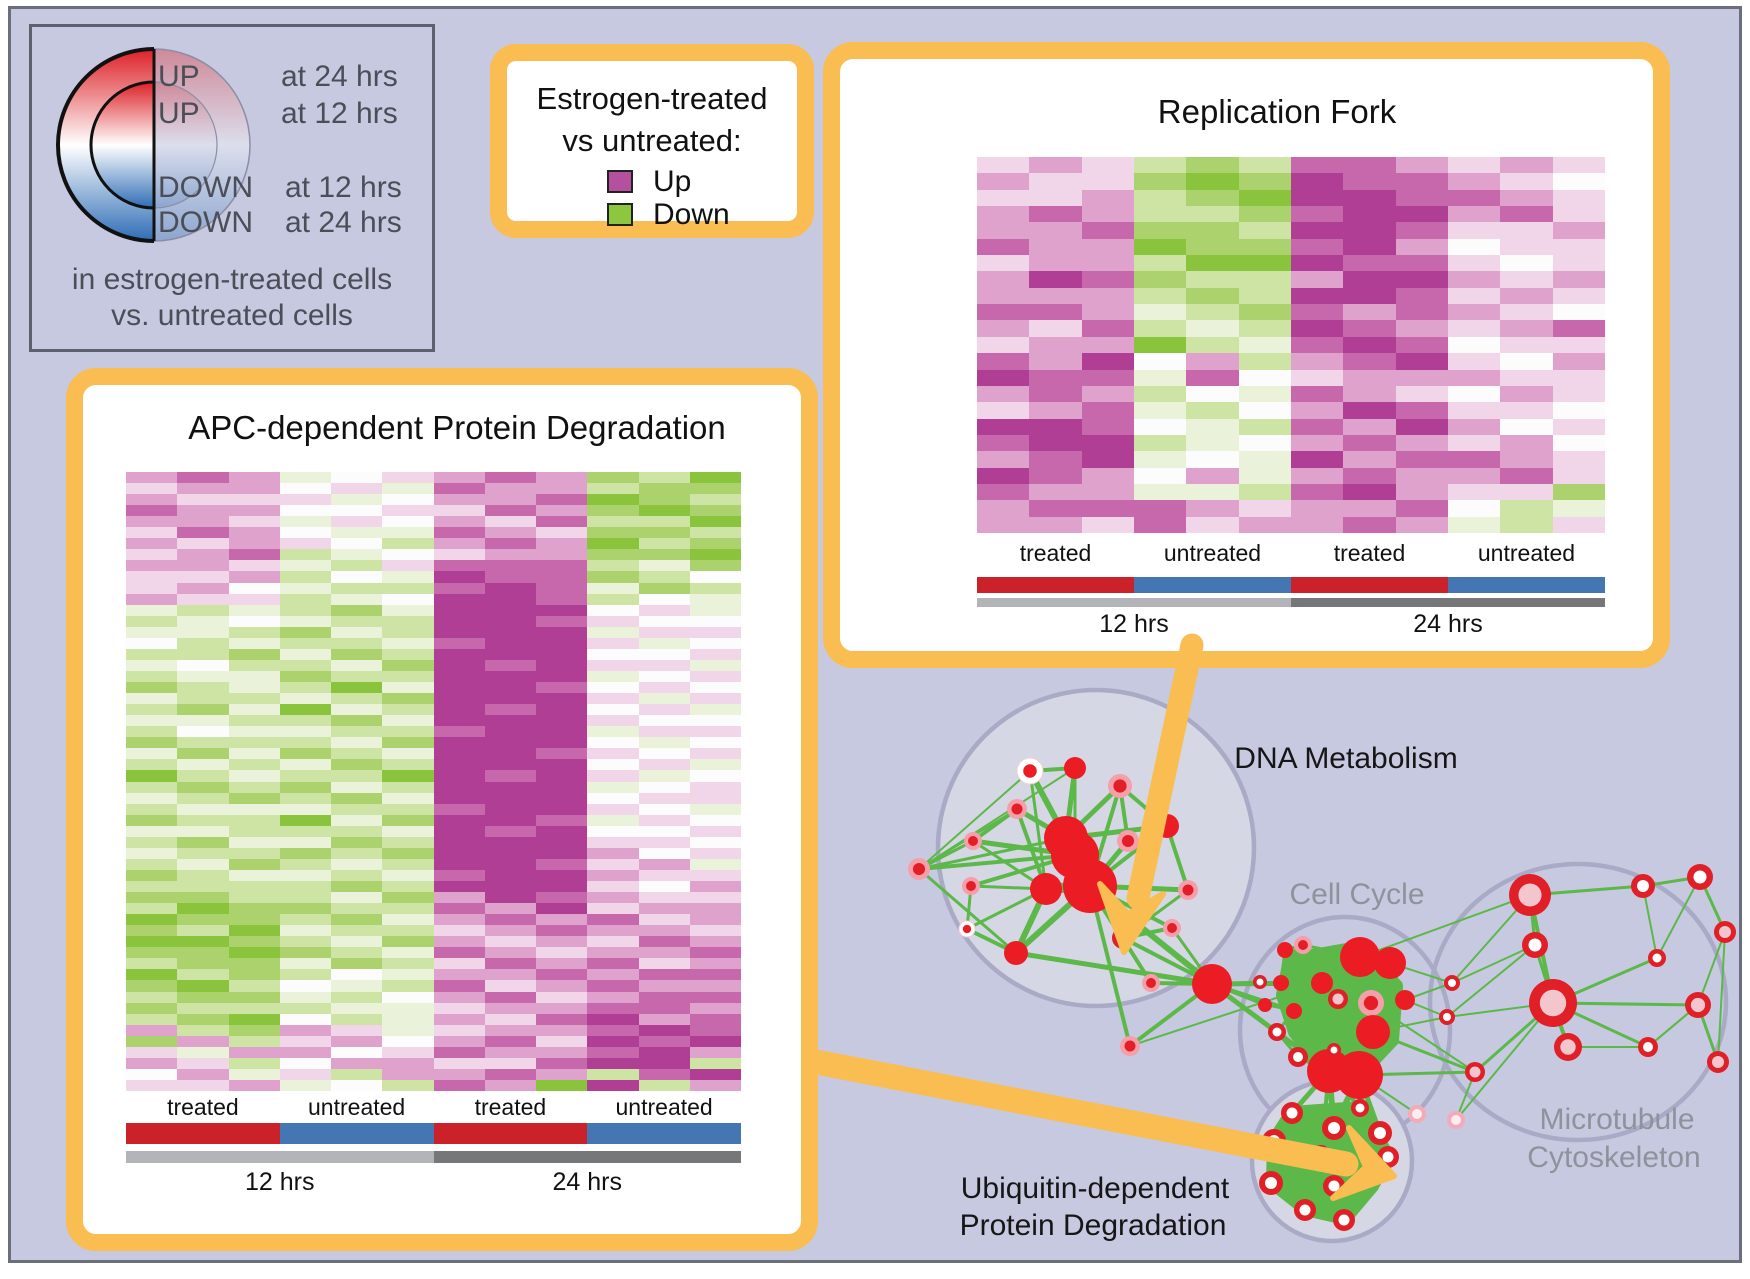 This screenshot has width=1750, height=1279. I want to click on ring-down24-time: at 24 hrs, so click(343, 222).